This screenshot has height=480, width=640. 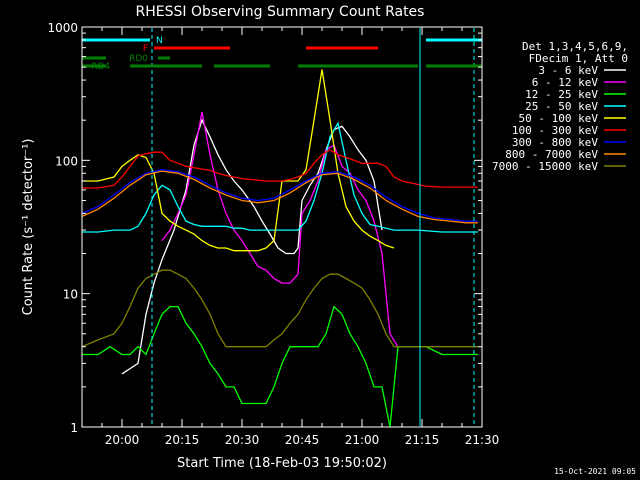 What do you see at coordinates (145, 49) in the screenshot?
I see `flag-label: F` at bounding box center [145, 49].